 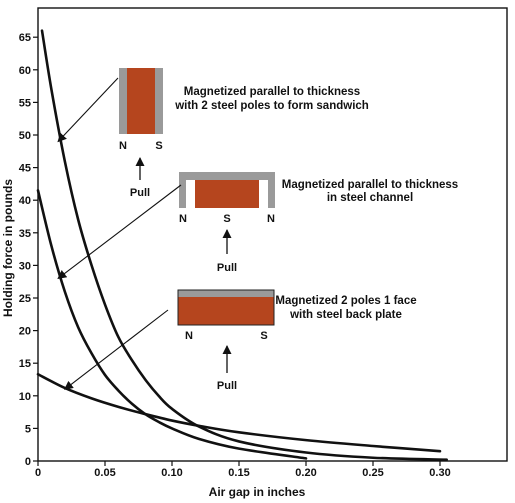 I want to click on sandwich-pole-n: N, so click(x=123, y=146).